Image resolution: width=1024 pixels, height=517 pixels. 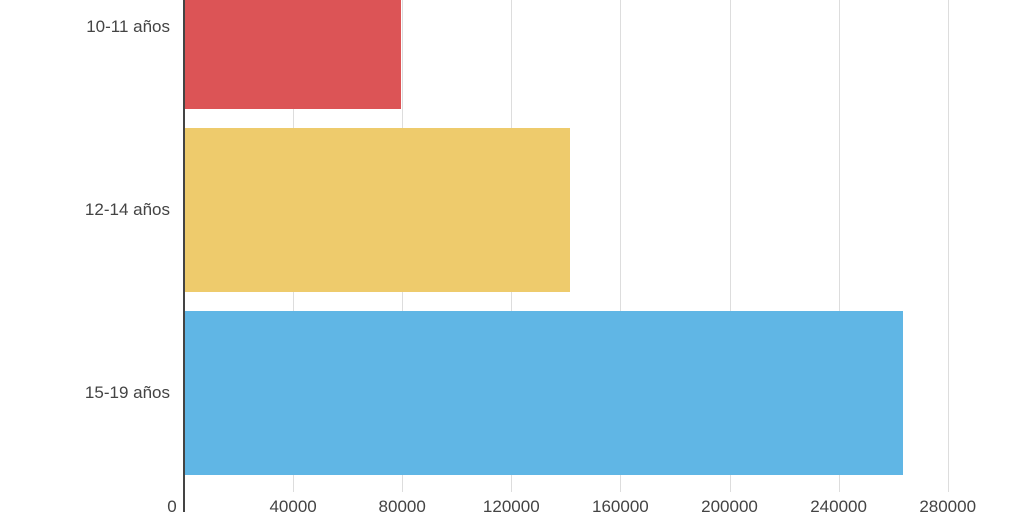 I want to click on category-label: 15-19 años, so click(x=127, y=392).